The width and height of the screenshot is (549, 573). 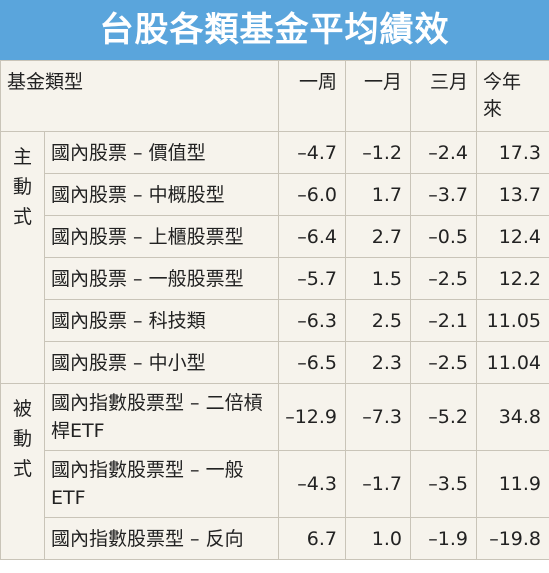 What do you see at coordinates (161, 538) in the screenshot?
I see `fund-name: 國內指數股票型 – 反向` at bounding box center [161, 538].